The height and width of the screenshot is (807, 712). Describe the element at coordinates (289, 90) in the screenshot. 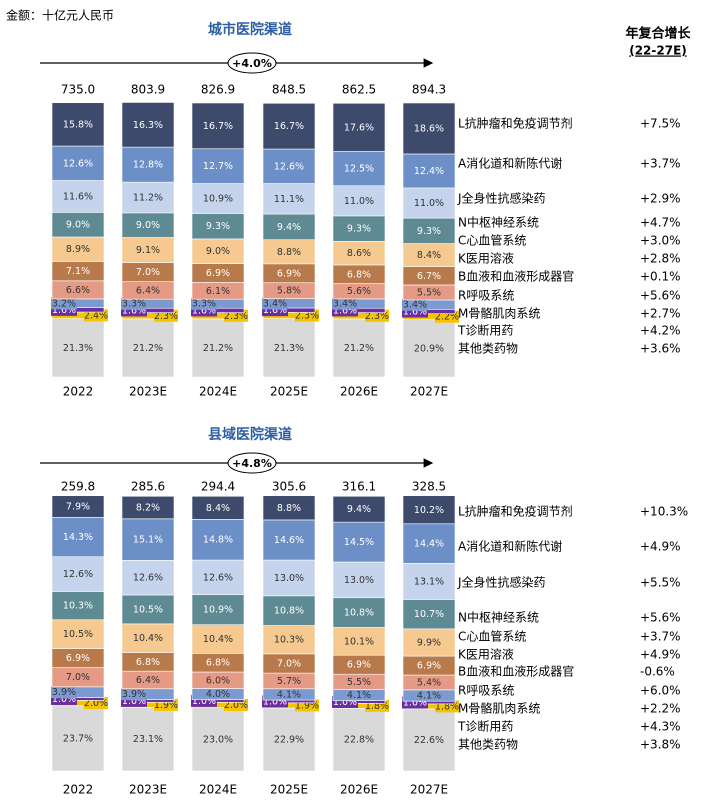

I see `total-label: 848.5` at that location.